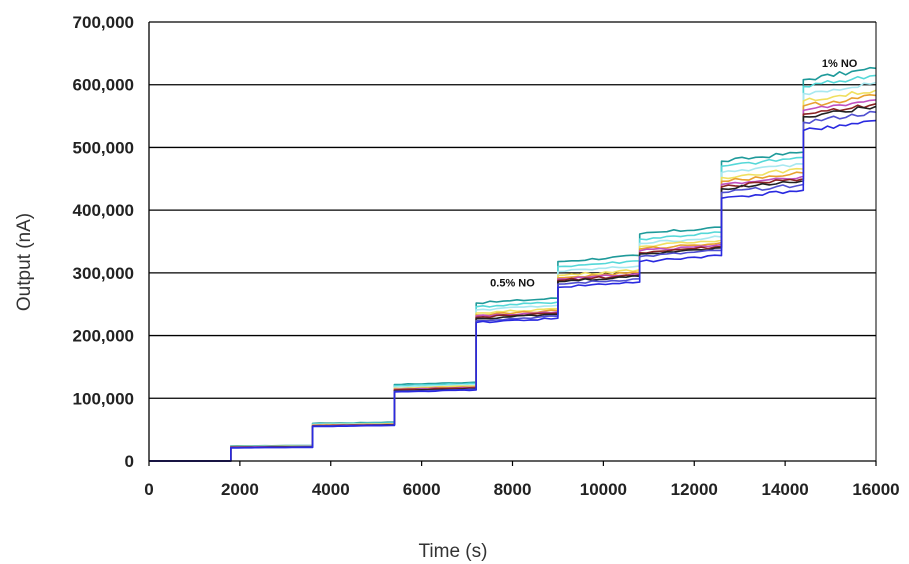 This screenshot has height=564, width=909. What do you see at coordinates (103, 210) in the screenshot?
I see `y-tick-label-4: 400,000` at bounding box center [103, 210].